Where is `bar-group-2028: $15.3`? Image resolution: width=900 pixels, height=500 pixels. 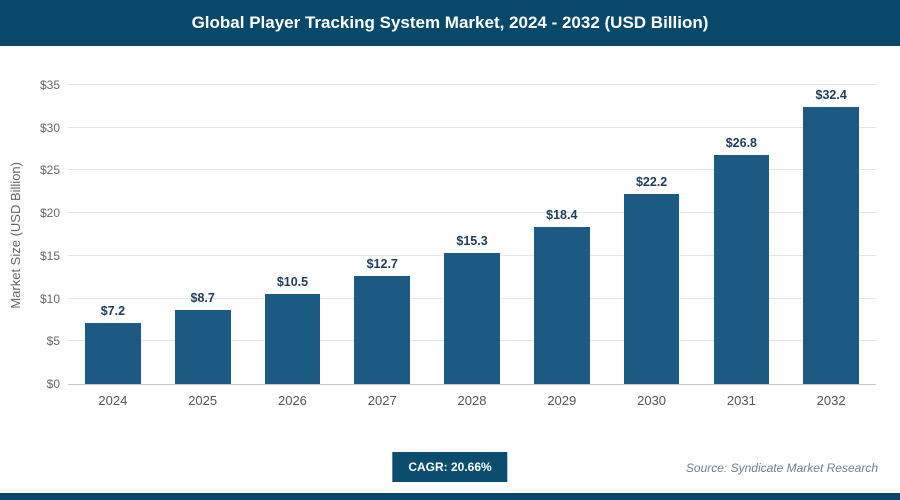
bar-group-2028: $15.3 is located at coordinates (472, 234).